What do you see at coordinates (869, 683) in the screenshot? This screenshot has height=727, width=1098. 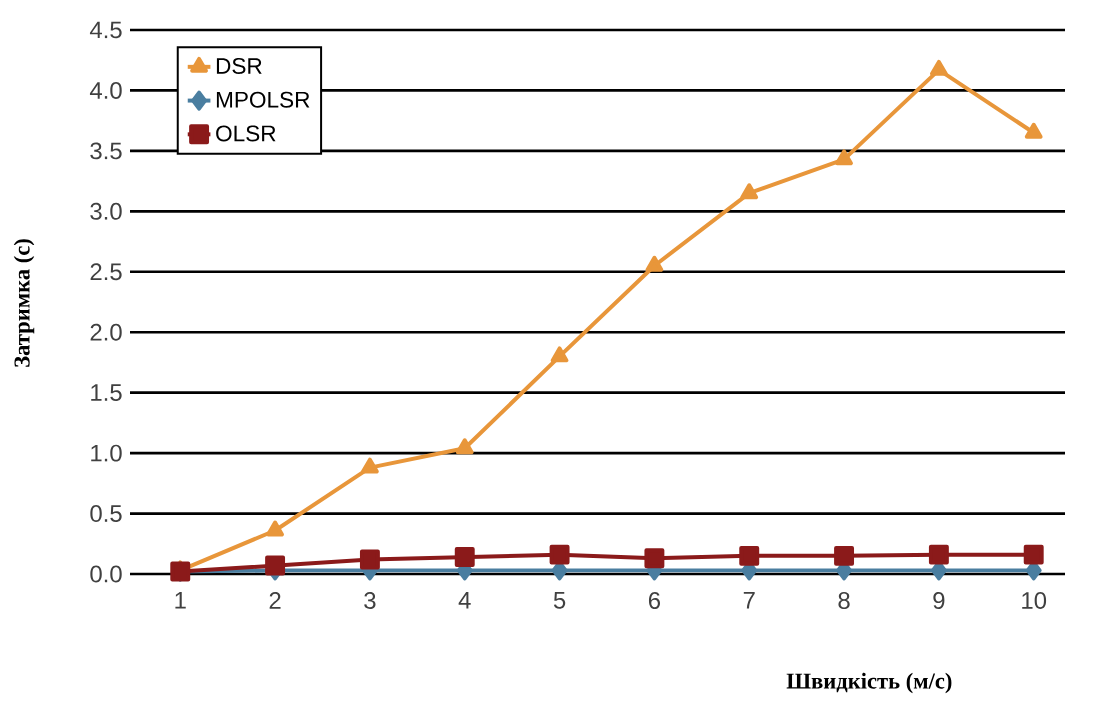 I see `x-axis-title: Швидкість (м/с)` at bounding box center [869, 683].